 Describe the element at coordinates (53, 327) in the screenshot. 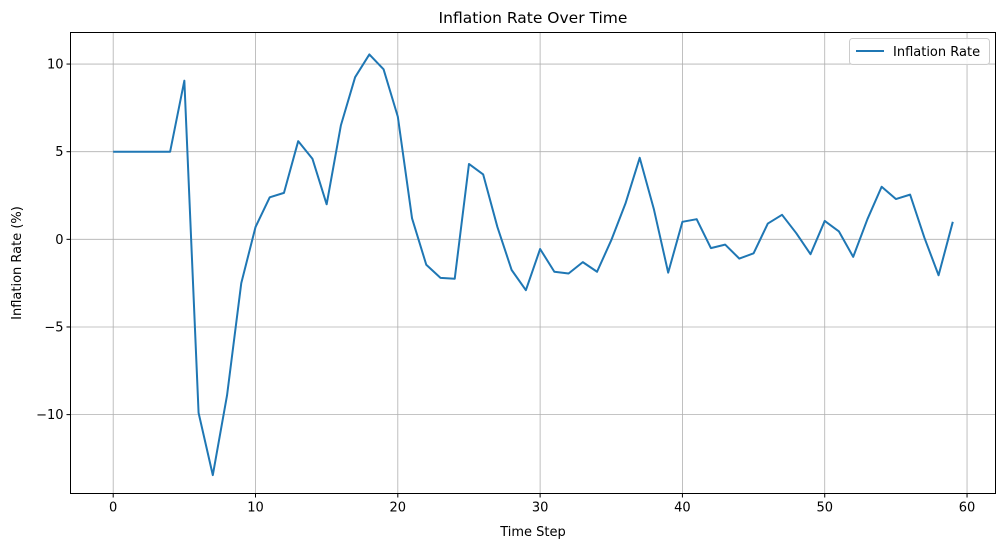

I see `y-tick-label: −5` at that location.